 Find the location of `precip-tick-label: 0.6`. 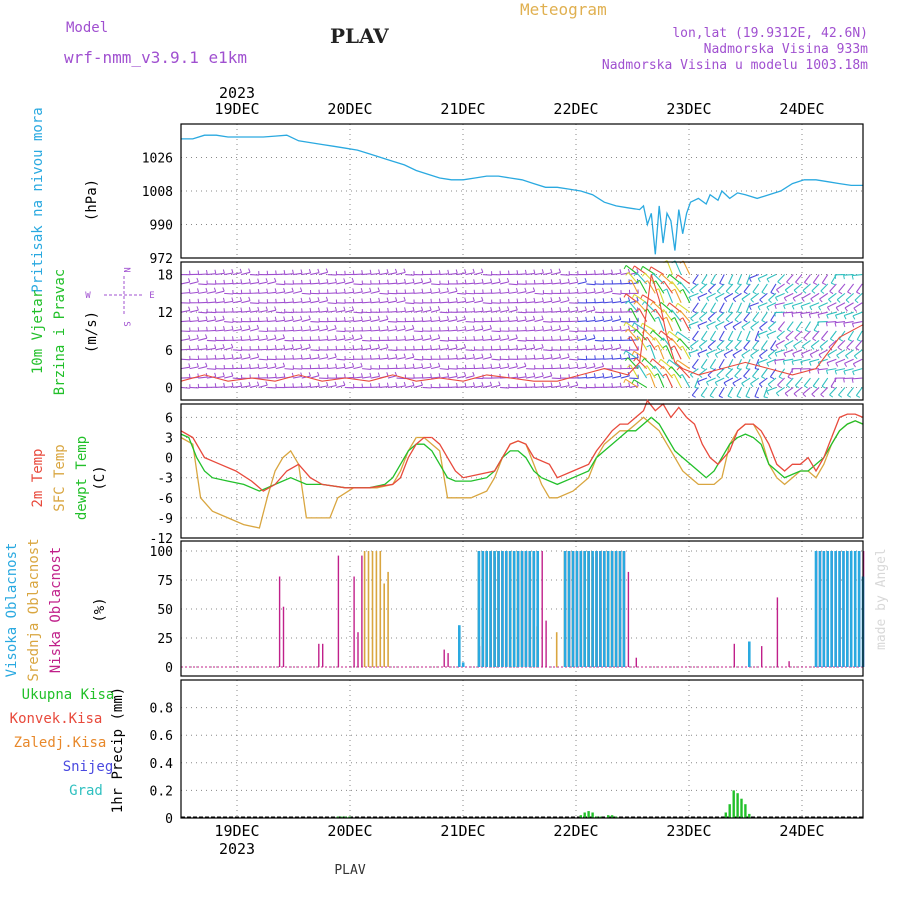

precip-tick-label: 0.6 is located at coordinates (161, 736).